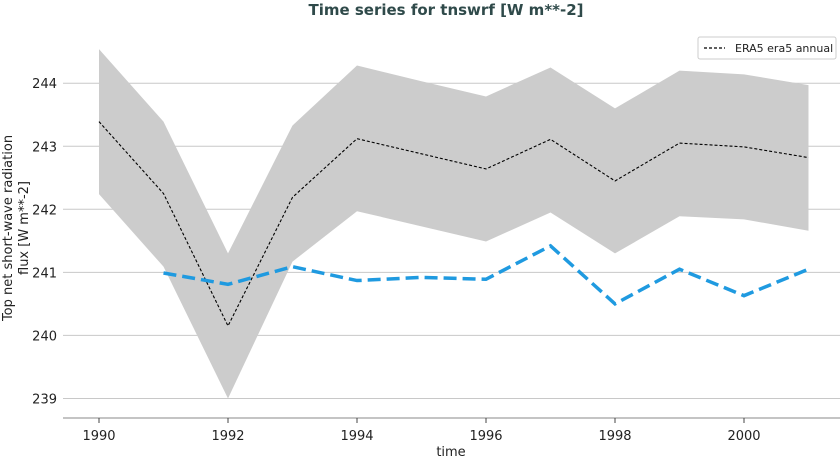 The width and height of the screenshot is (840, 457). I want to click on y-tick-label: 240, so click(44, 336).